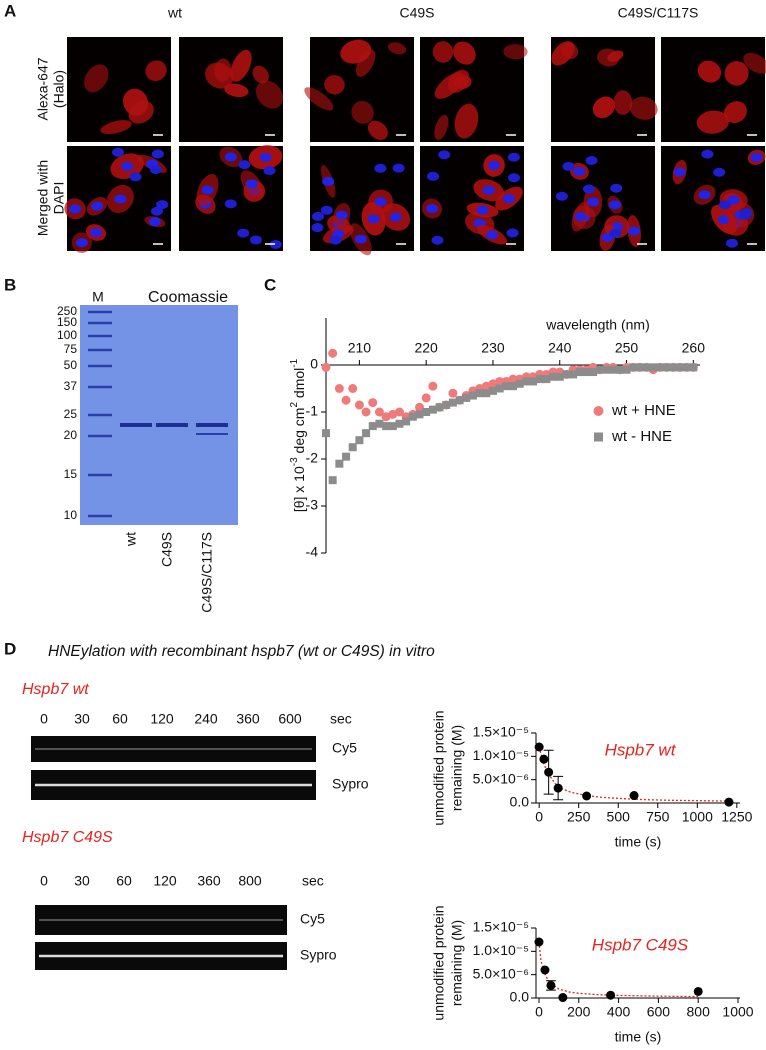 The image size is (766, 1050). I want to click on marker-size: 75, so click(71, 349).